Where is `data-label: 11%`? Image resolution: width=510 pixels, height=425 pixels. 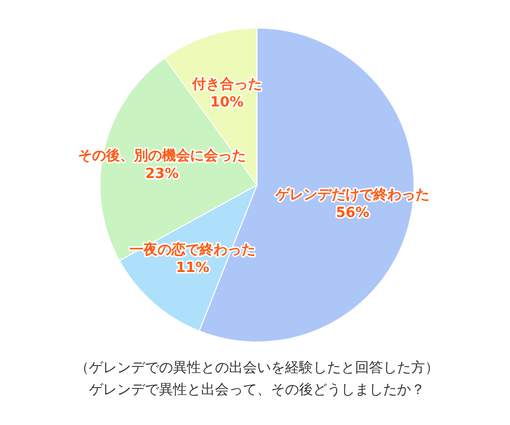 data-label: 11% is located at coordinates (193, 268).